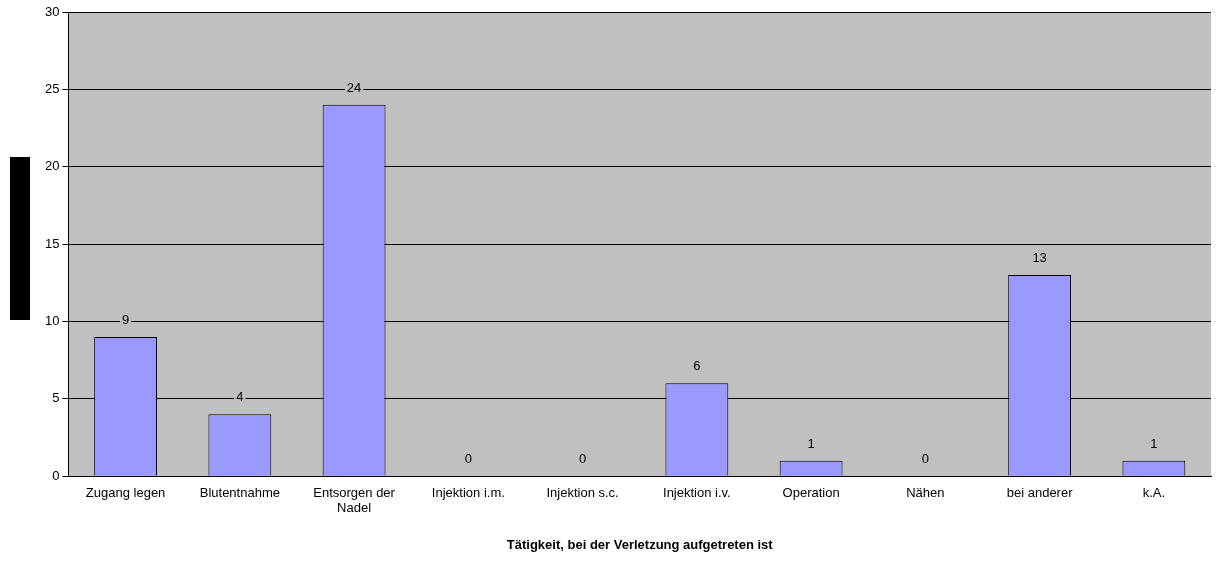  I want to click on x-tick-label: k.A., so click(1154, 492).